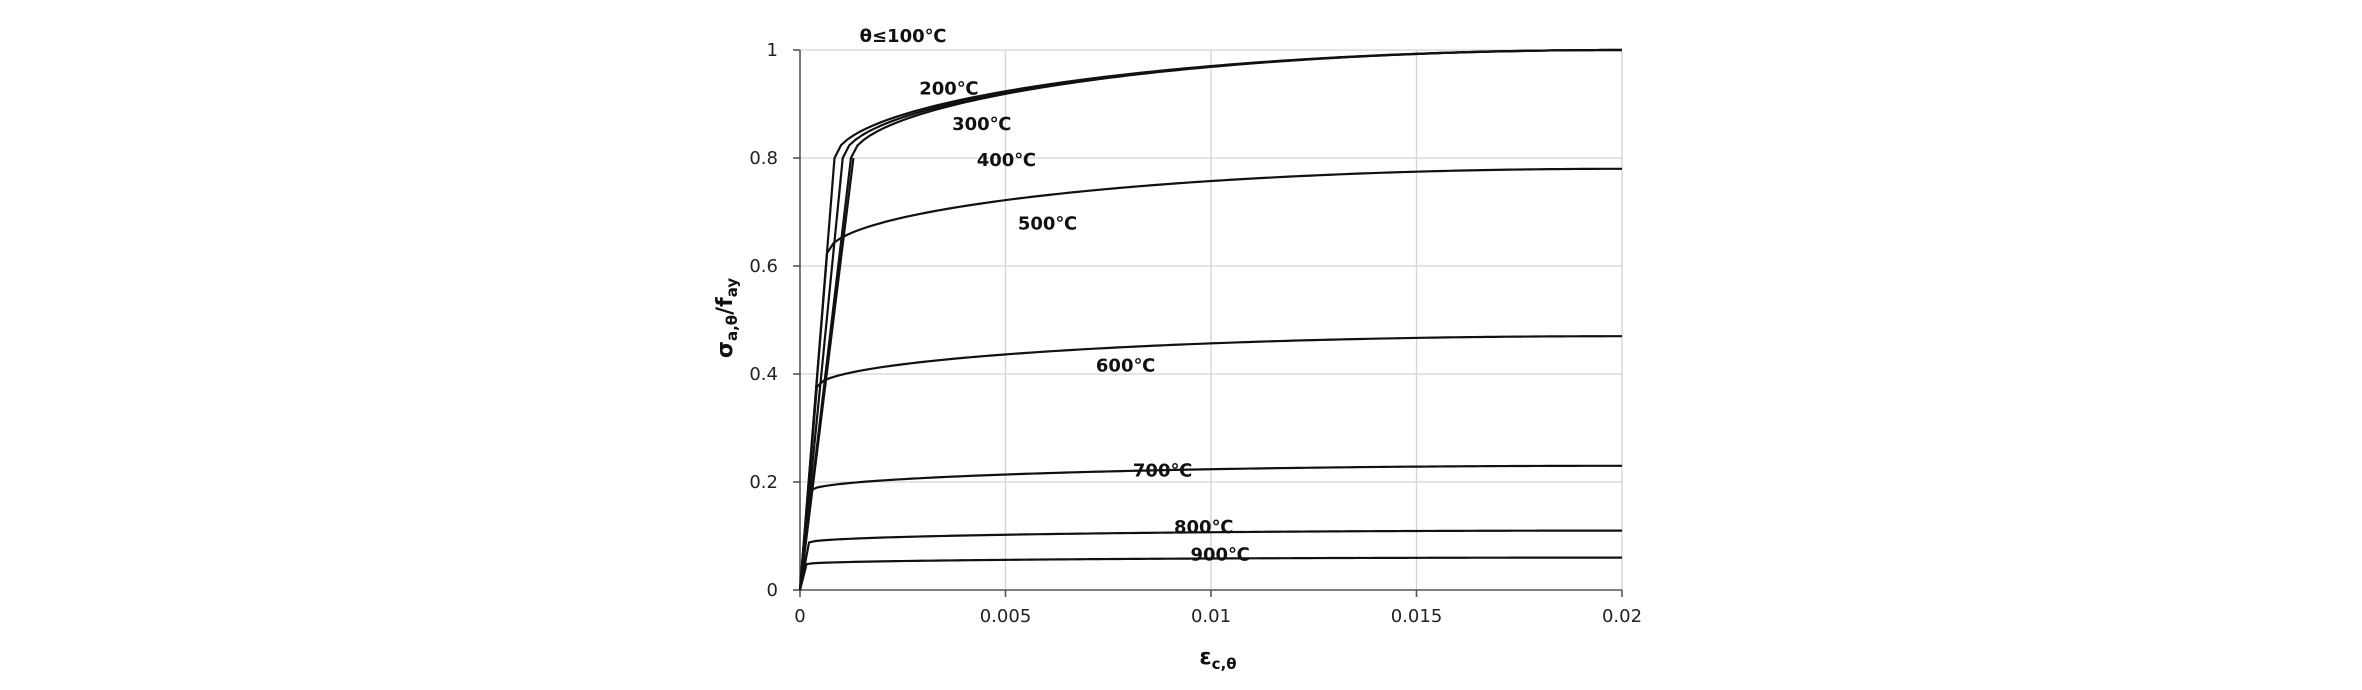 The width and height of the screenshot is (2362, 690). I want to click on x-tick-label: 0.01, so click(1211, 616).